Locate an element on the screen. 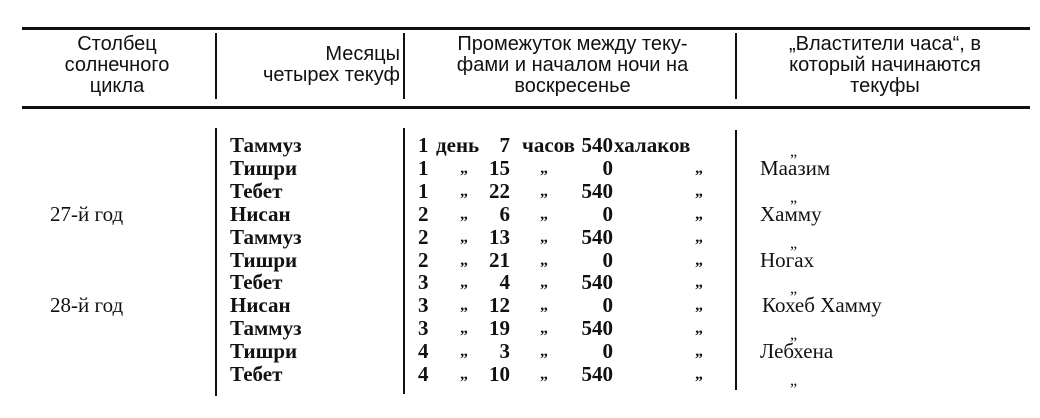 Image resolution: width=1040 pixels, height=418 pixels. table-row: Тишри 4 „ 3 „ 0 „ Лебхена is located at coordinates (520, 351).